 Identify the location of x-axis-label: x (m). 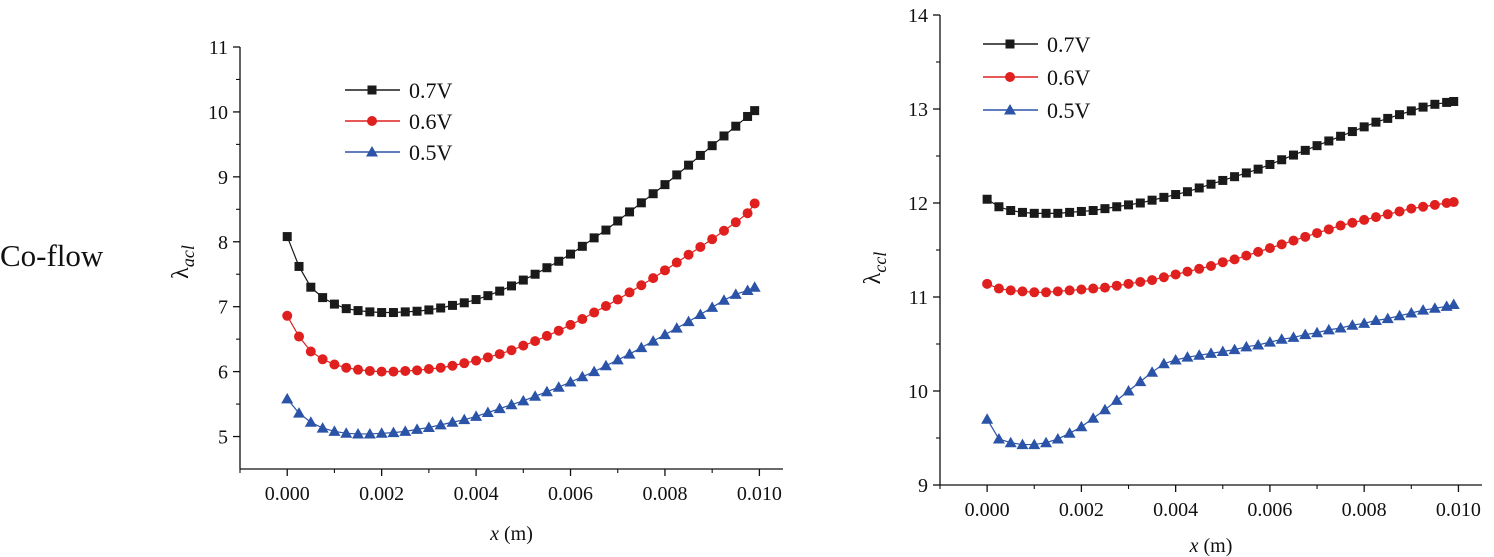
(1211, 546).